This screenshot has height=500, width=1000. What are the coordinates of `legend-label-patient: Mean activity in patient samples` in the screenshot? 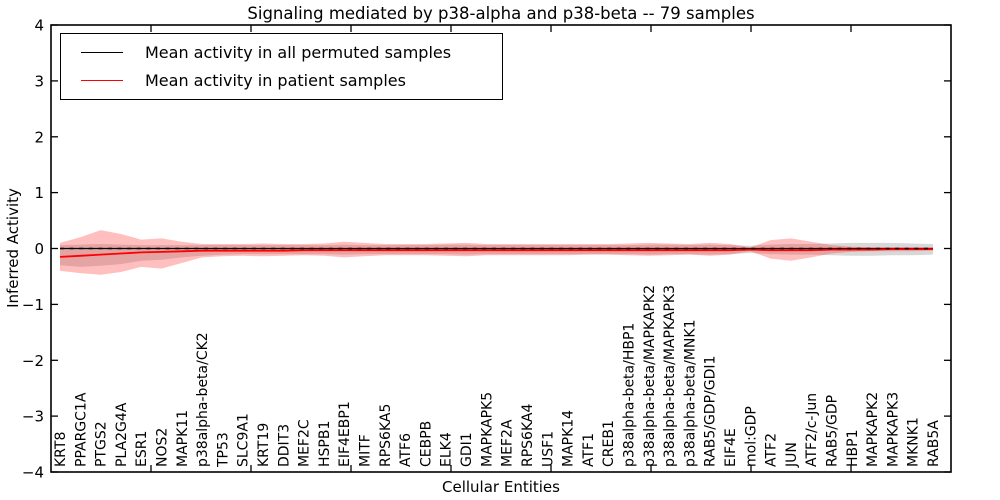 It's located at (275, 80).